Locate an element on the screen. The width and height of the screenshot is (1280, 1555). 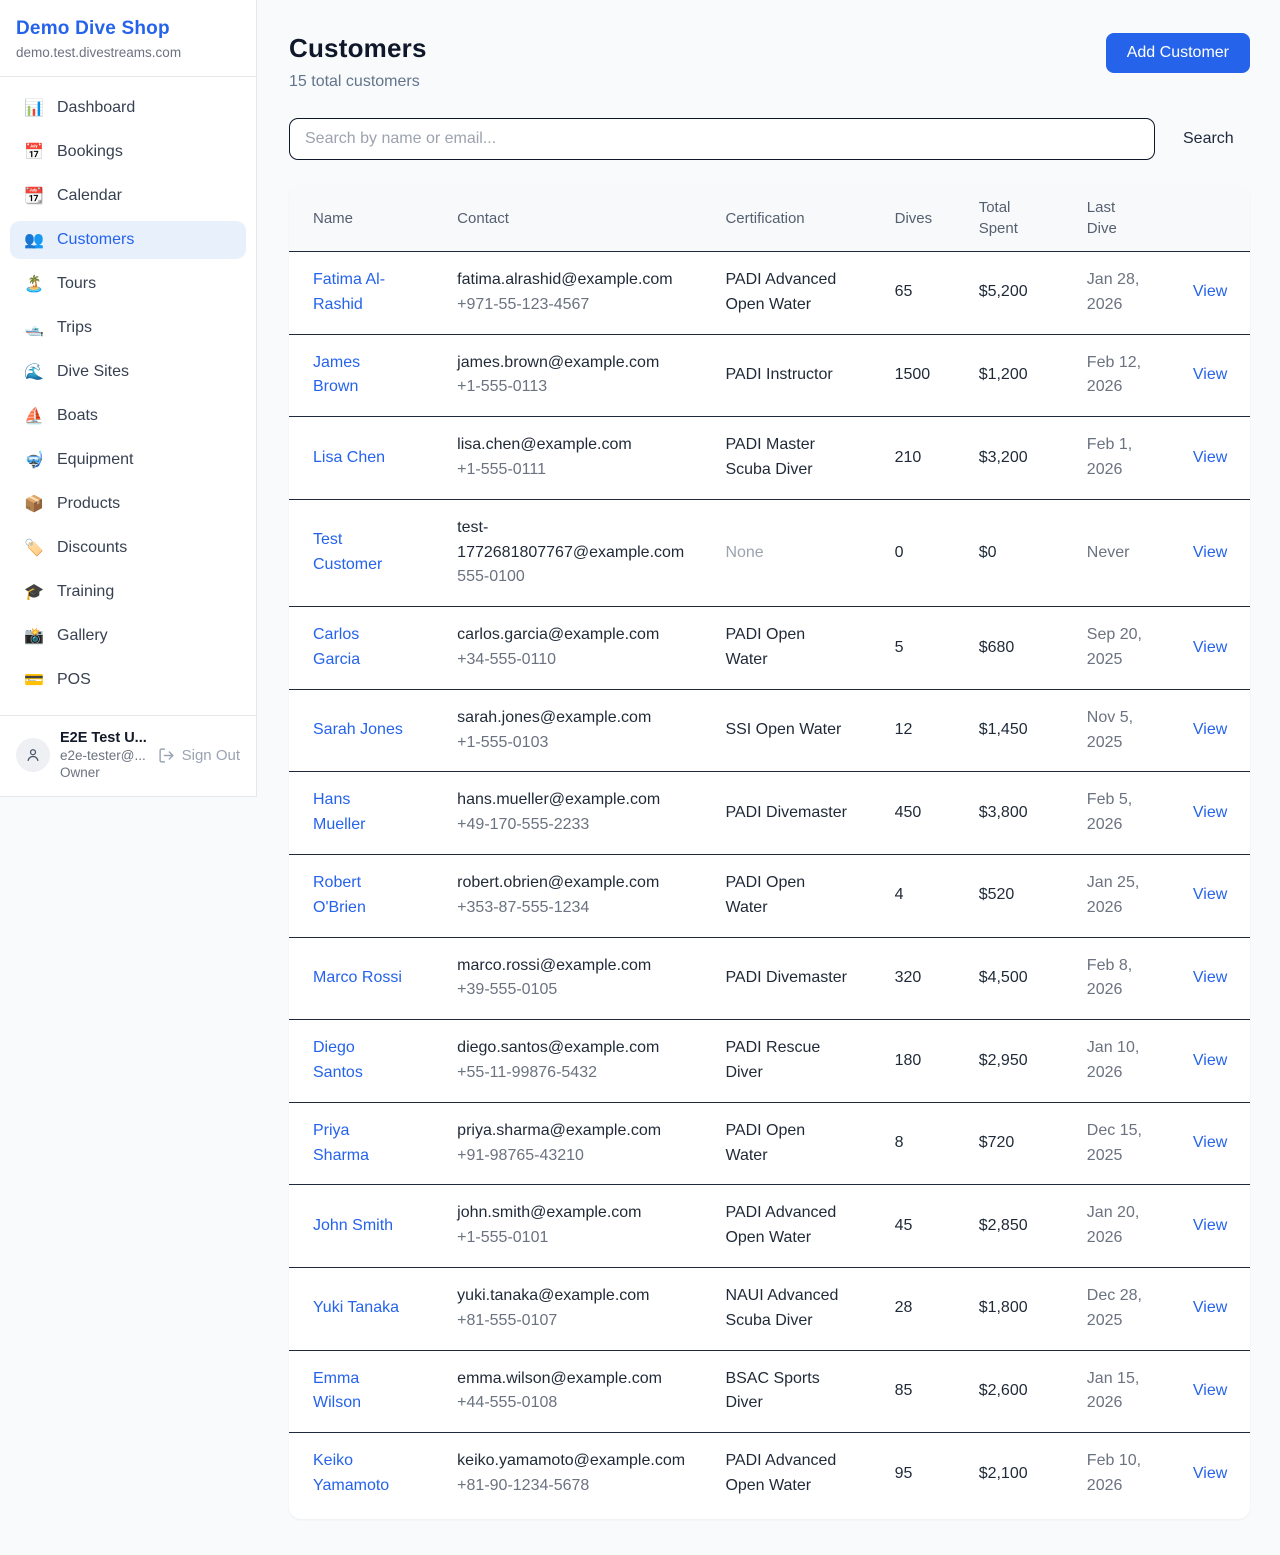
customer-name-link: Hans Mueller is located at coordinates (339, 812).